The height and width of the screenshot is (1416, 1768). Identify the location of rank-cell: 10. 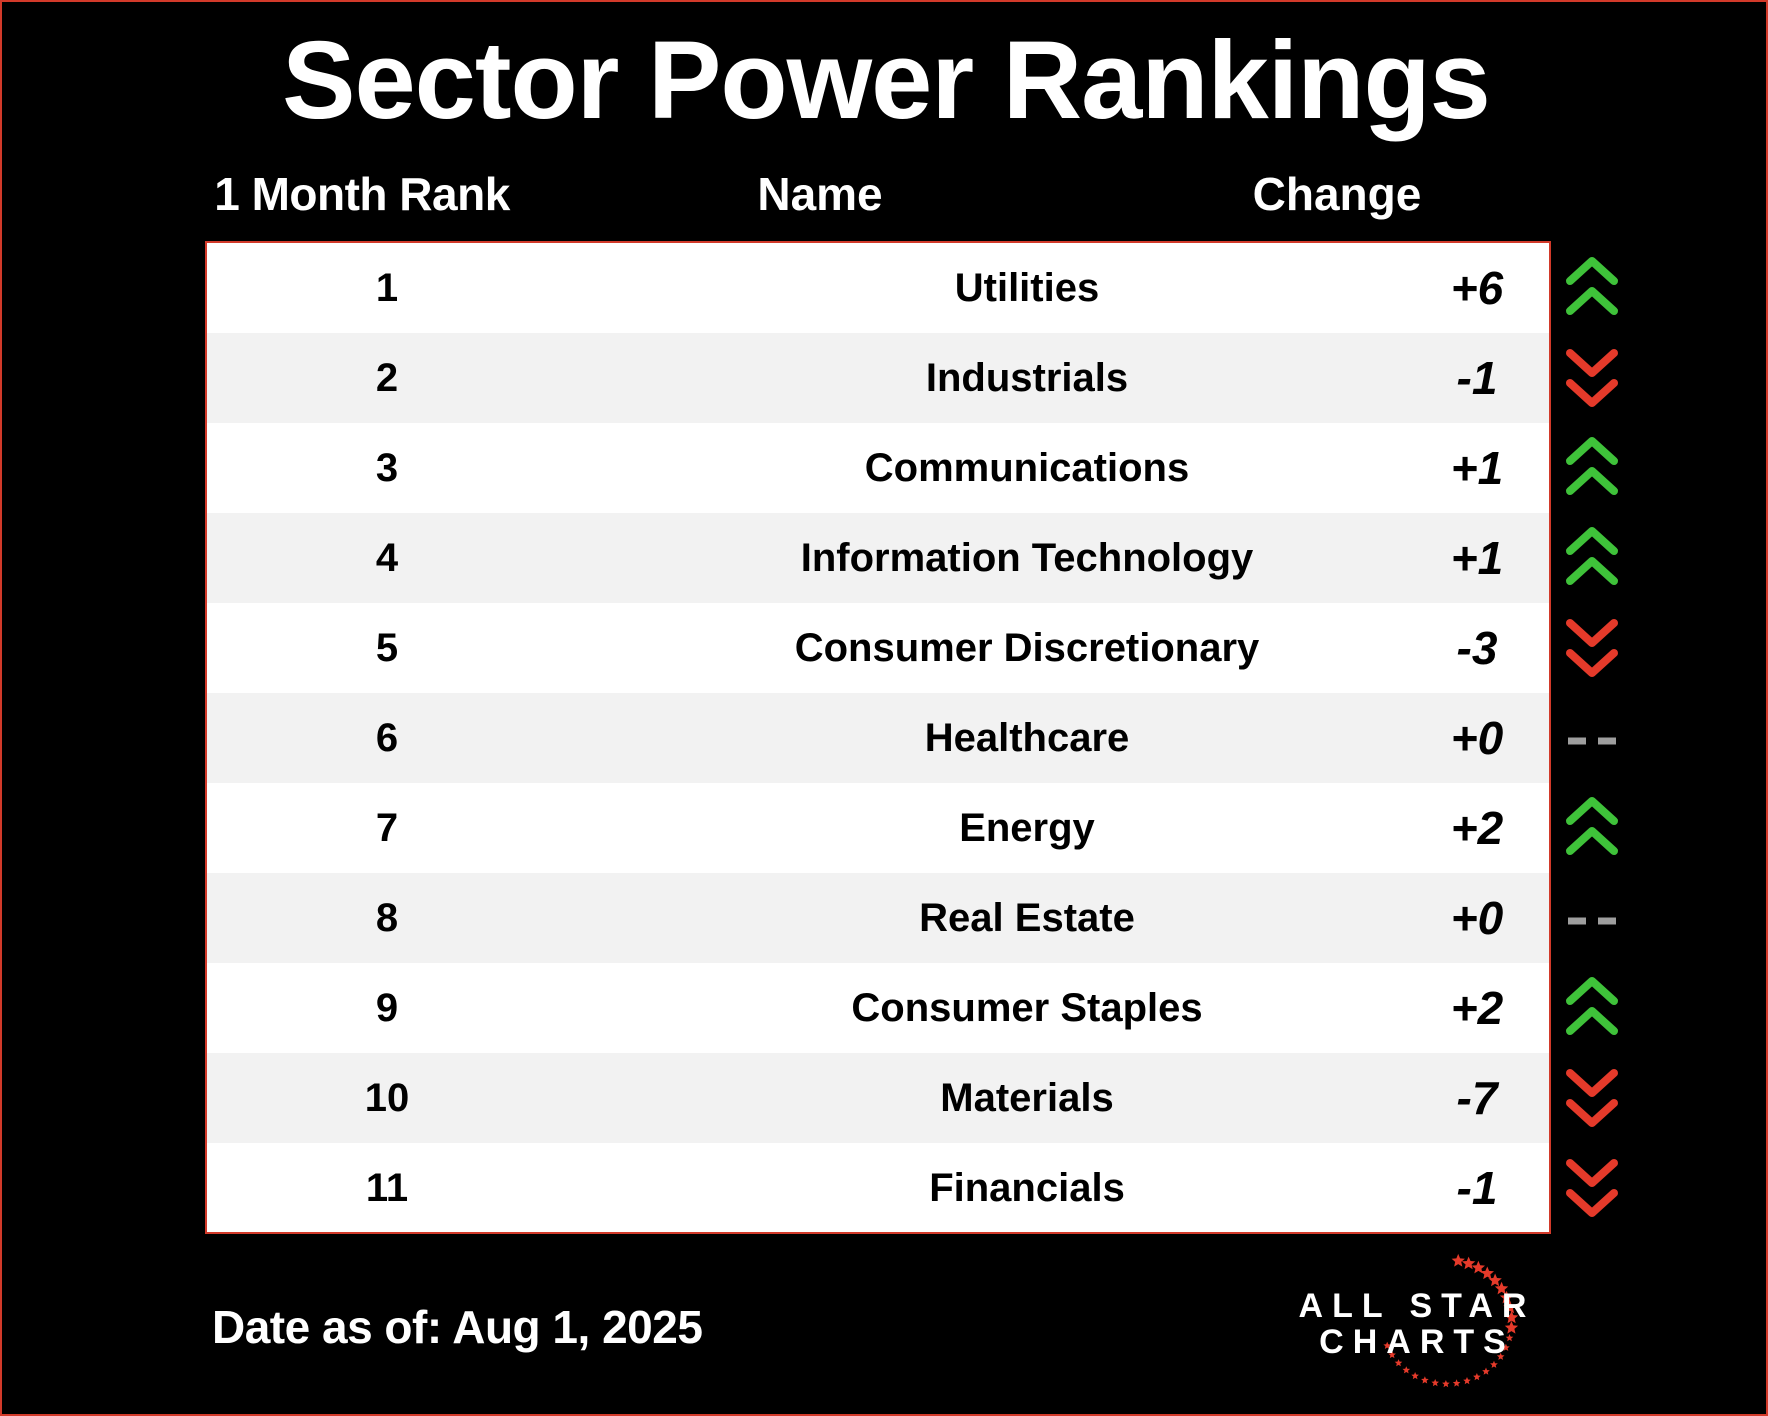
(387, 1098).